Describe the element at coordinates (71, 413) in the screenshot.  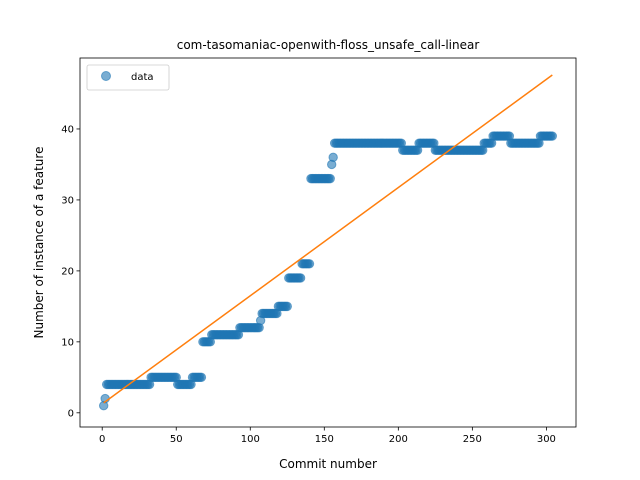
I see `y-tick-label: 0` at that location.